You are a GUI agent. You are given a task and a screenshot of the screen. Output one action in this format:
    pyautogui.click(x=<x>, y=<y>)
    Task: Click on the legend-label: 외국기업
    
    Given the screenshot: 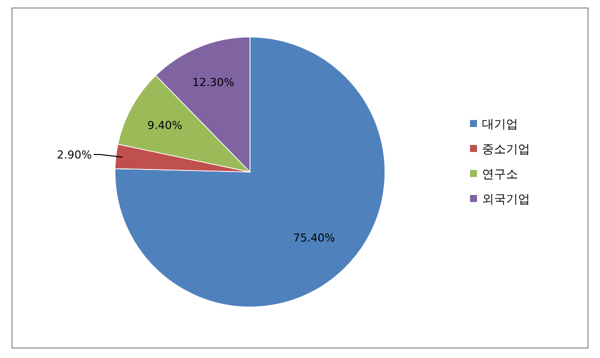 What is the action you would take?
    pyautogui.click(x=506, y=199)
    